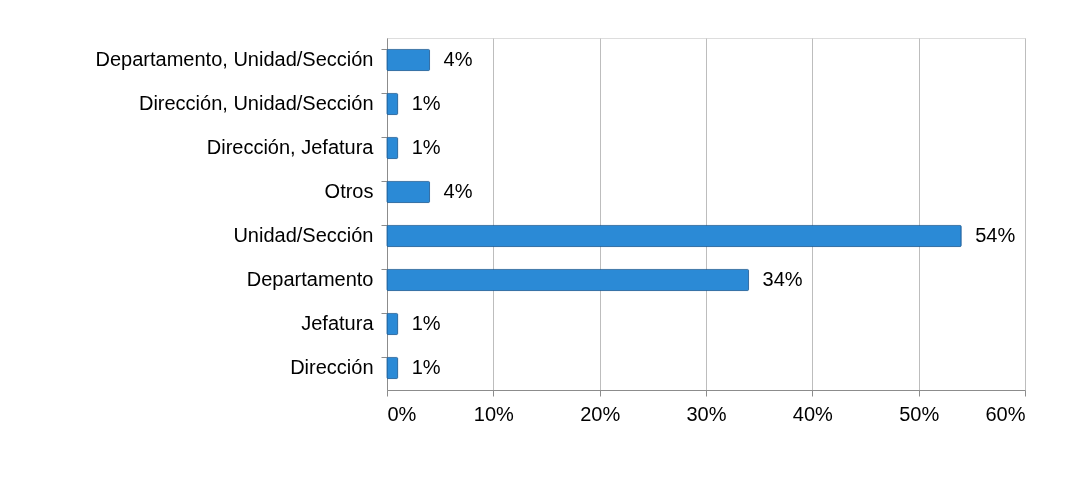 This screenshot has height=493, width=1085. What do you see at coordinates (813, 413) in the screenshot?
I see `x-tick-label: 40%` at bounding box center [813, 413].